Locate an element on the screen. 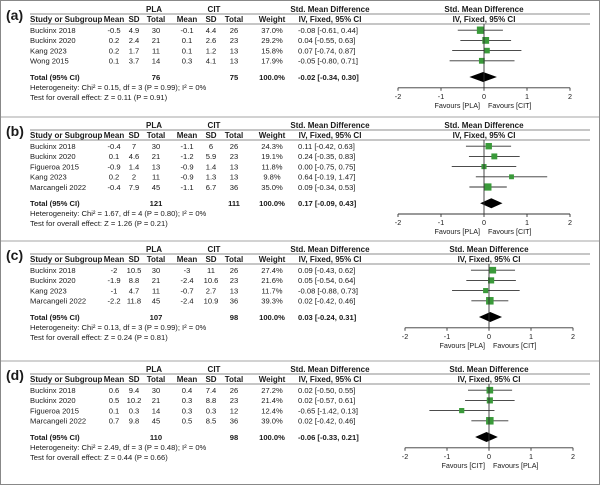  weight-value: 39.3% is located at coordinates (272, 301).